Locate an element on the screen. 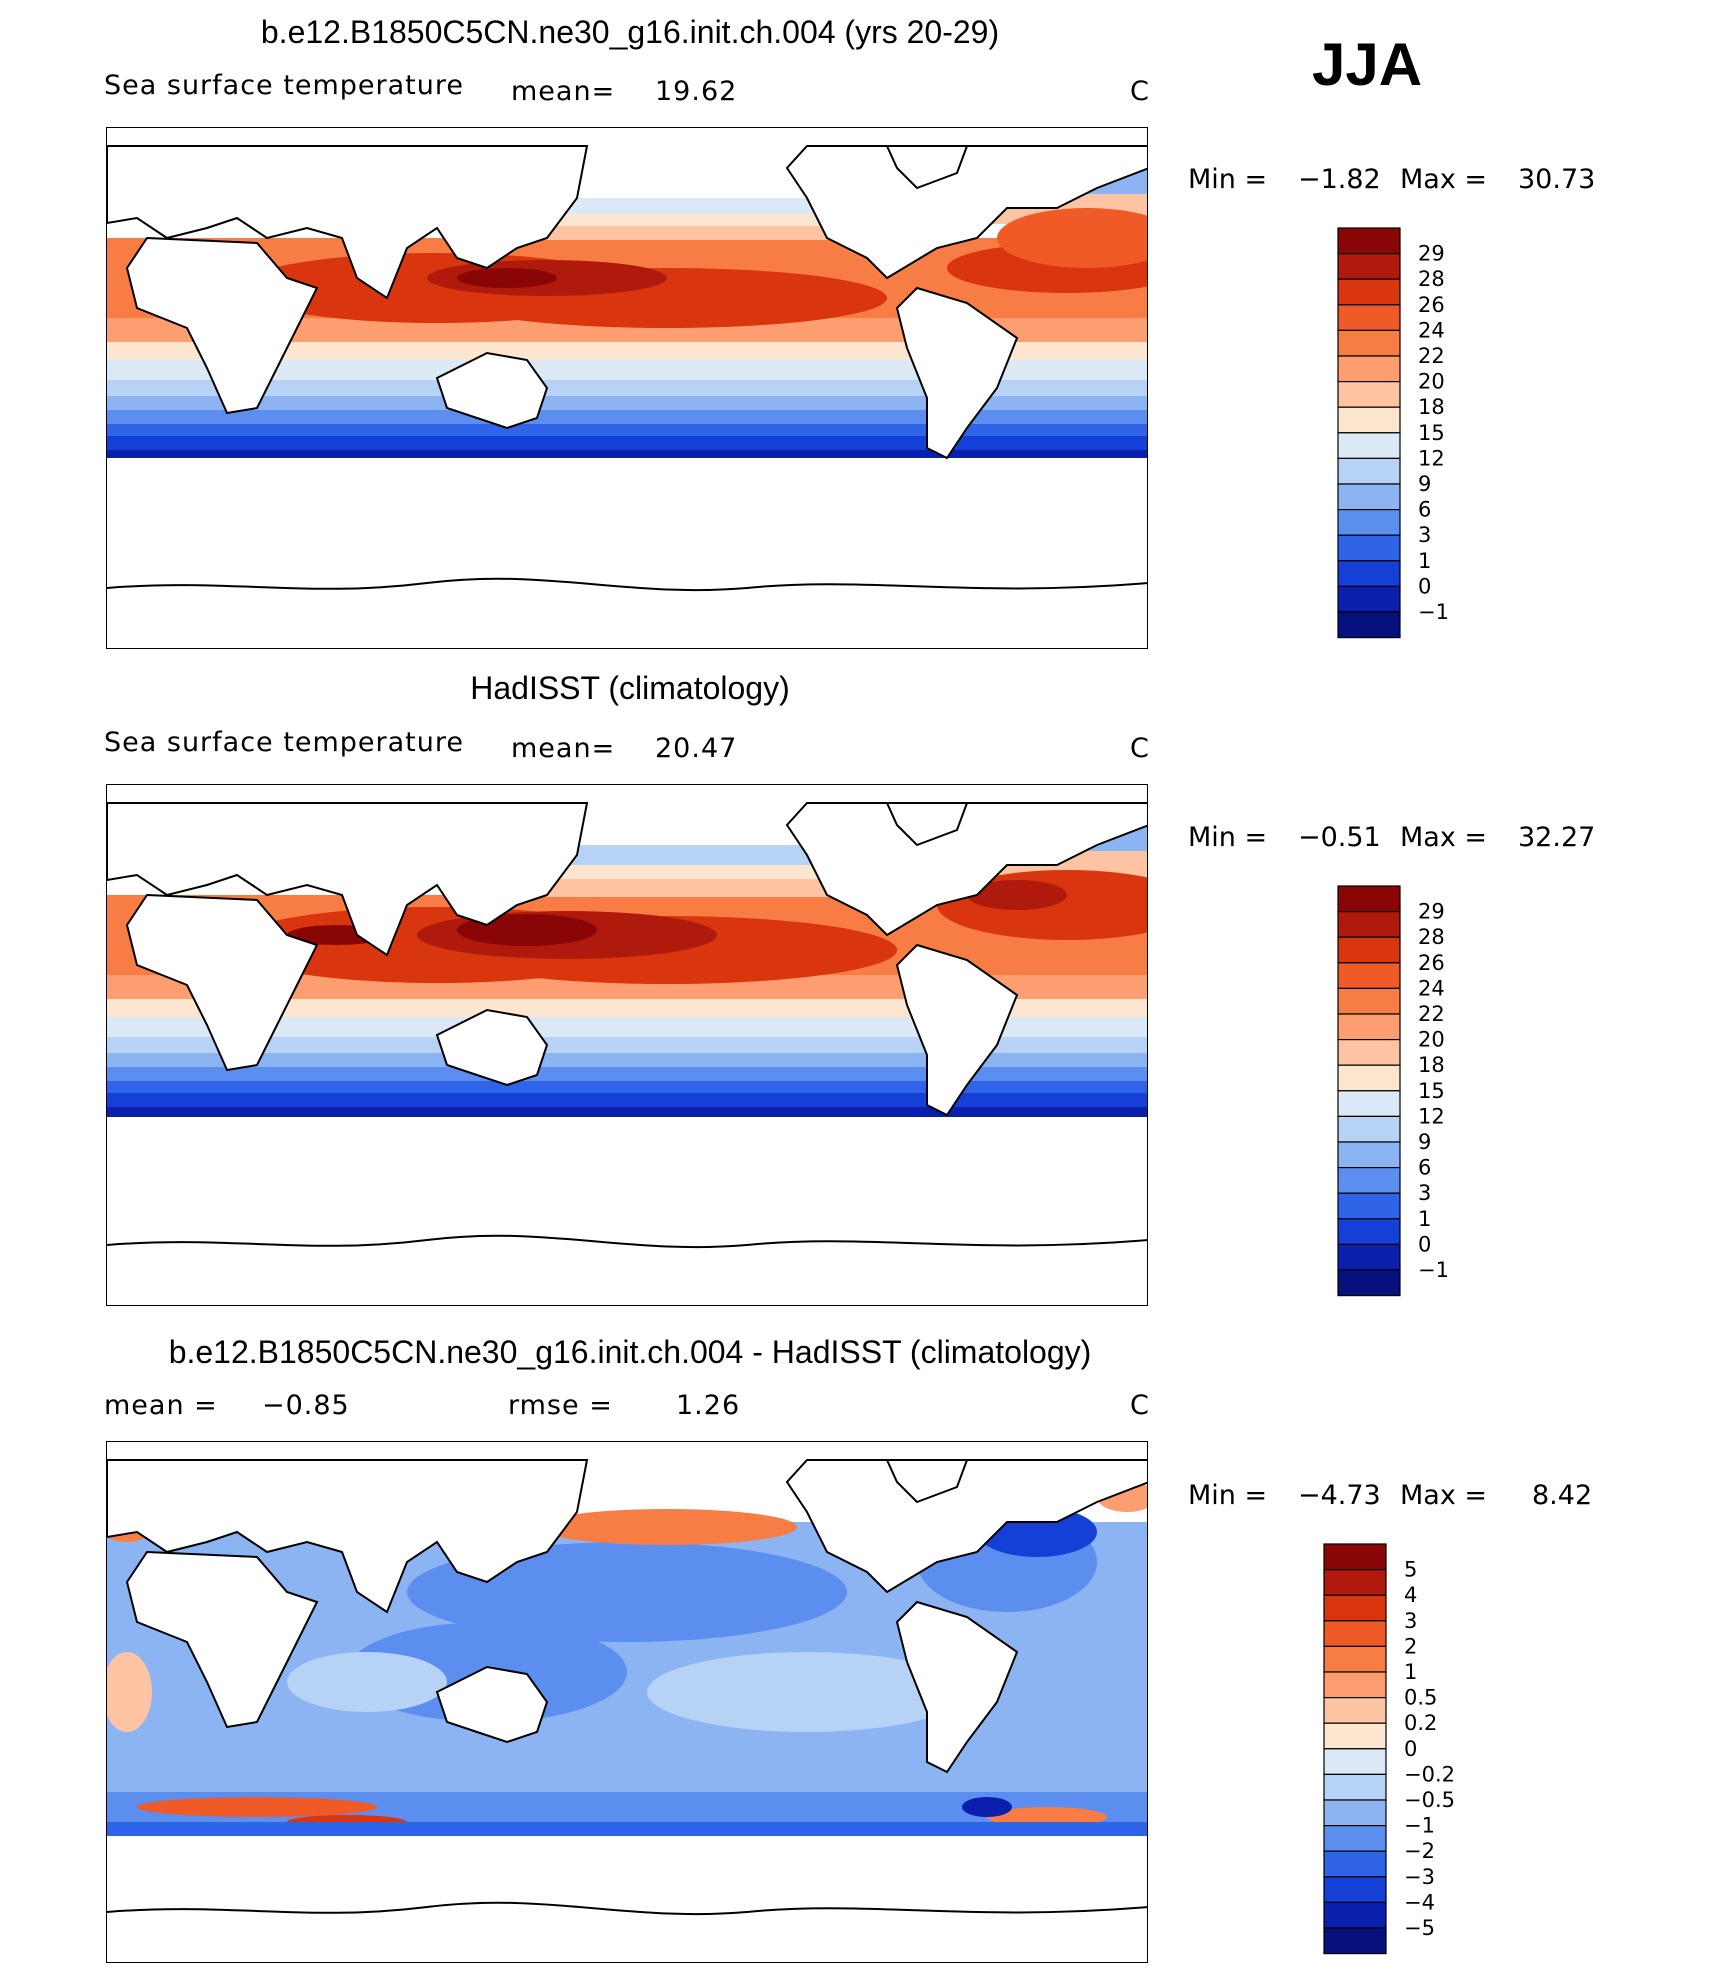 This screenshot has width=1710, height=1981. mean-value: 19.62 is located at coordinates (696, 91).